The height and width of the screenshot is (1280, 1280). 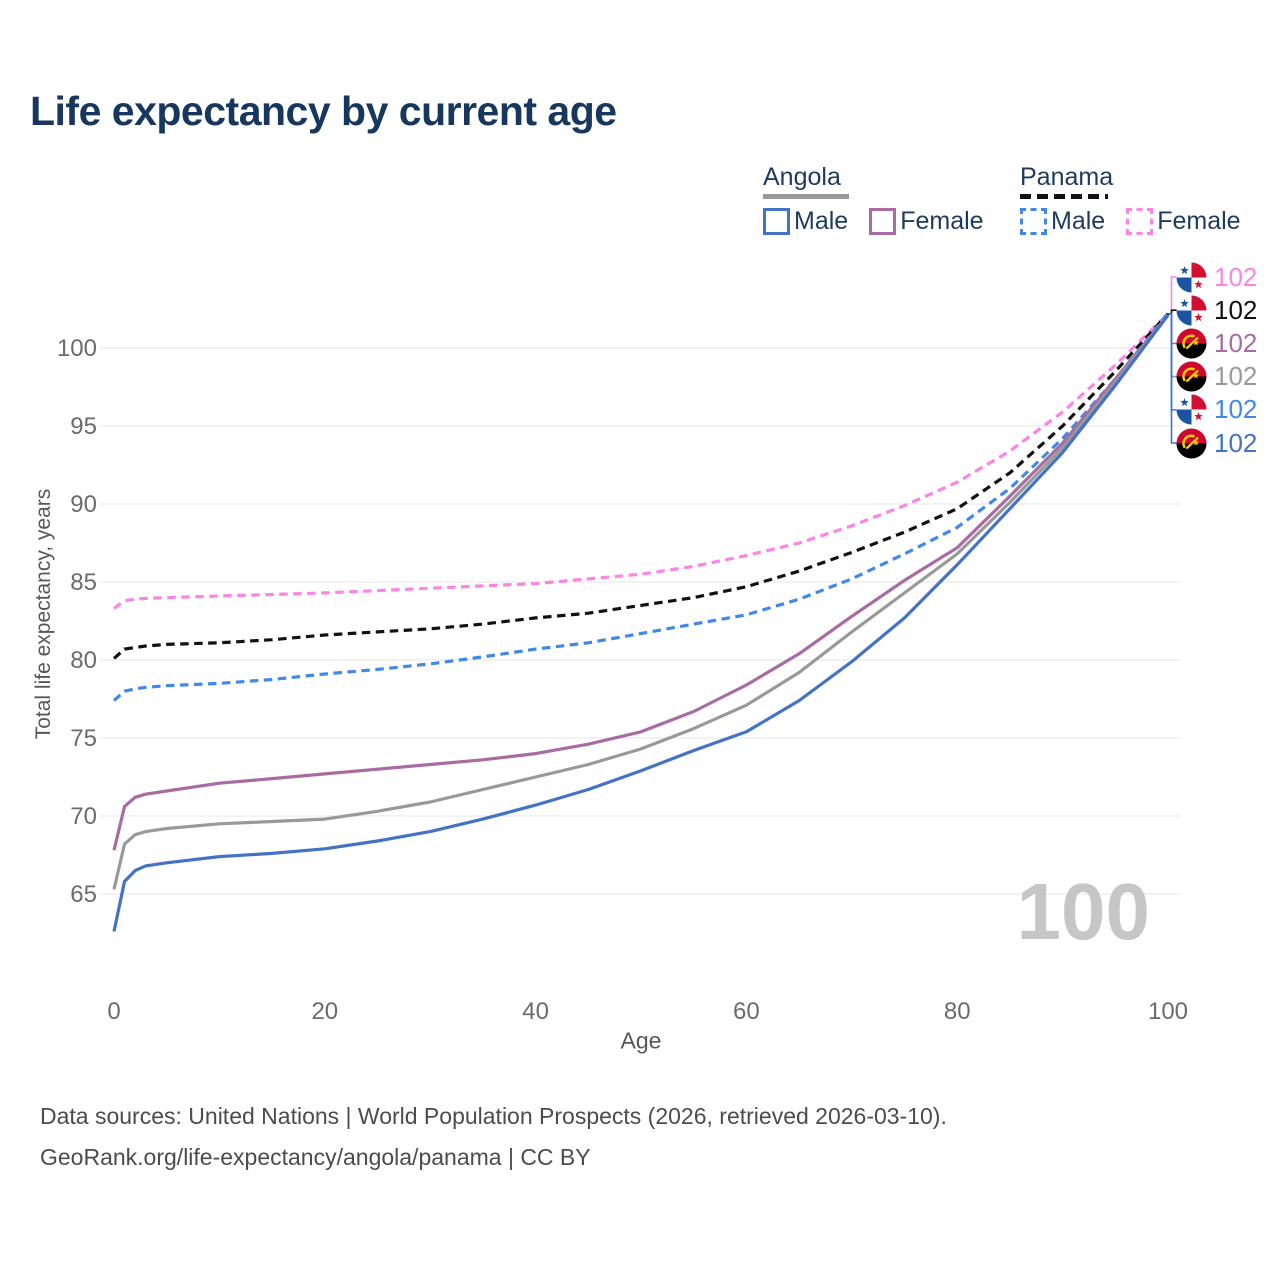 I want to click on legend-group-rule-solid, so click(x=806, y=196).